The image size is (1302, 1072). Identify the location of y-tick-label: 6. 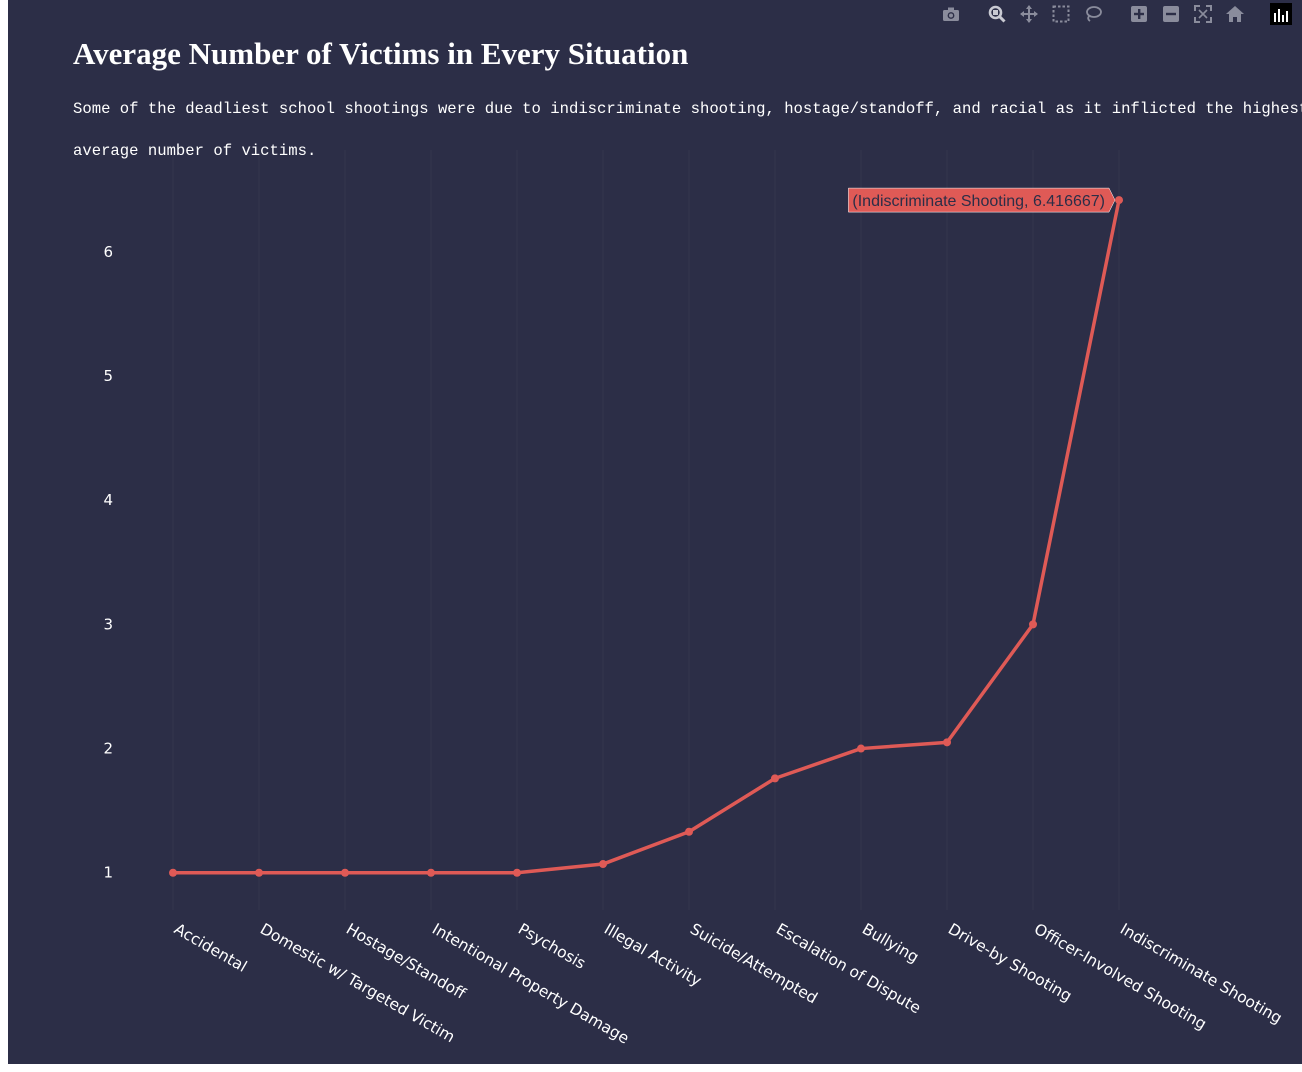
(108, 252).